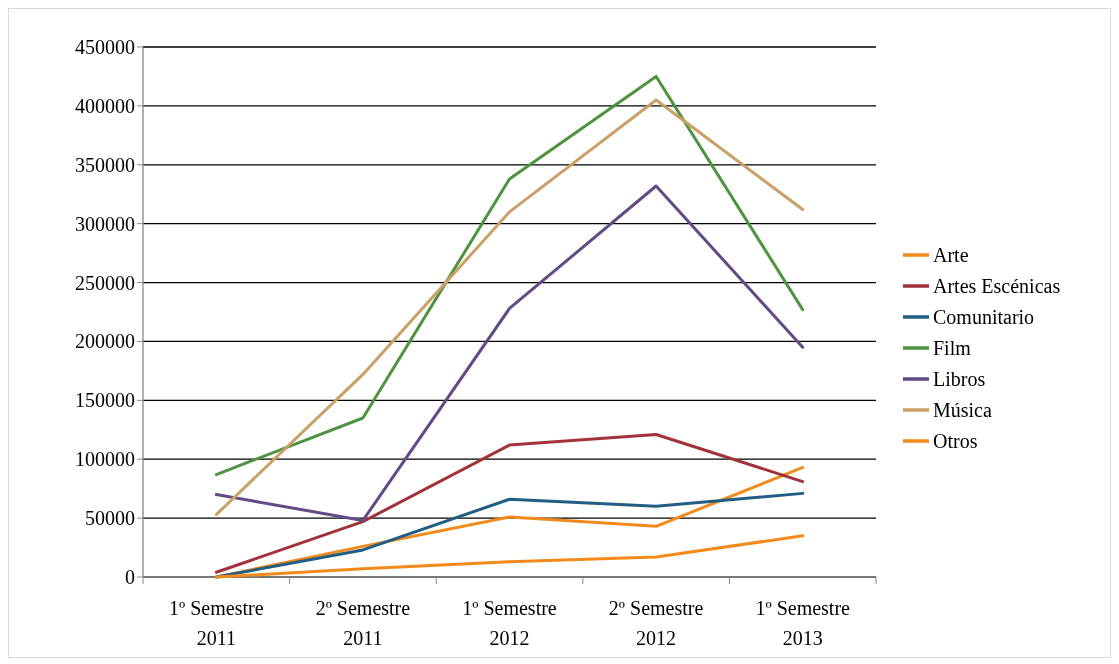 The width and height of the screenshot is (1119, 664). I want to click on x-tick-label: 1º Semestre 2012, so click(509, 623).